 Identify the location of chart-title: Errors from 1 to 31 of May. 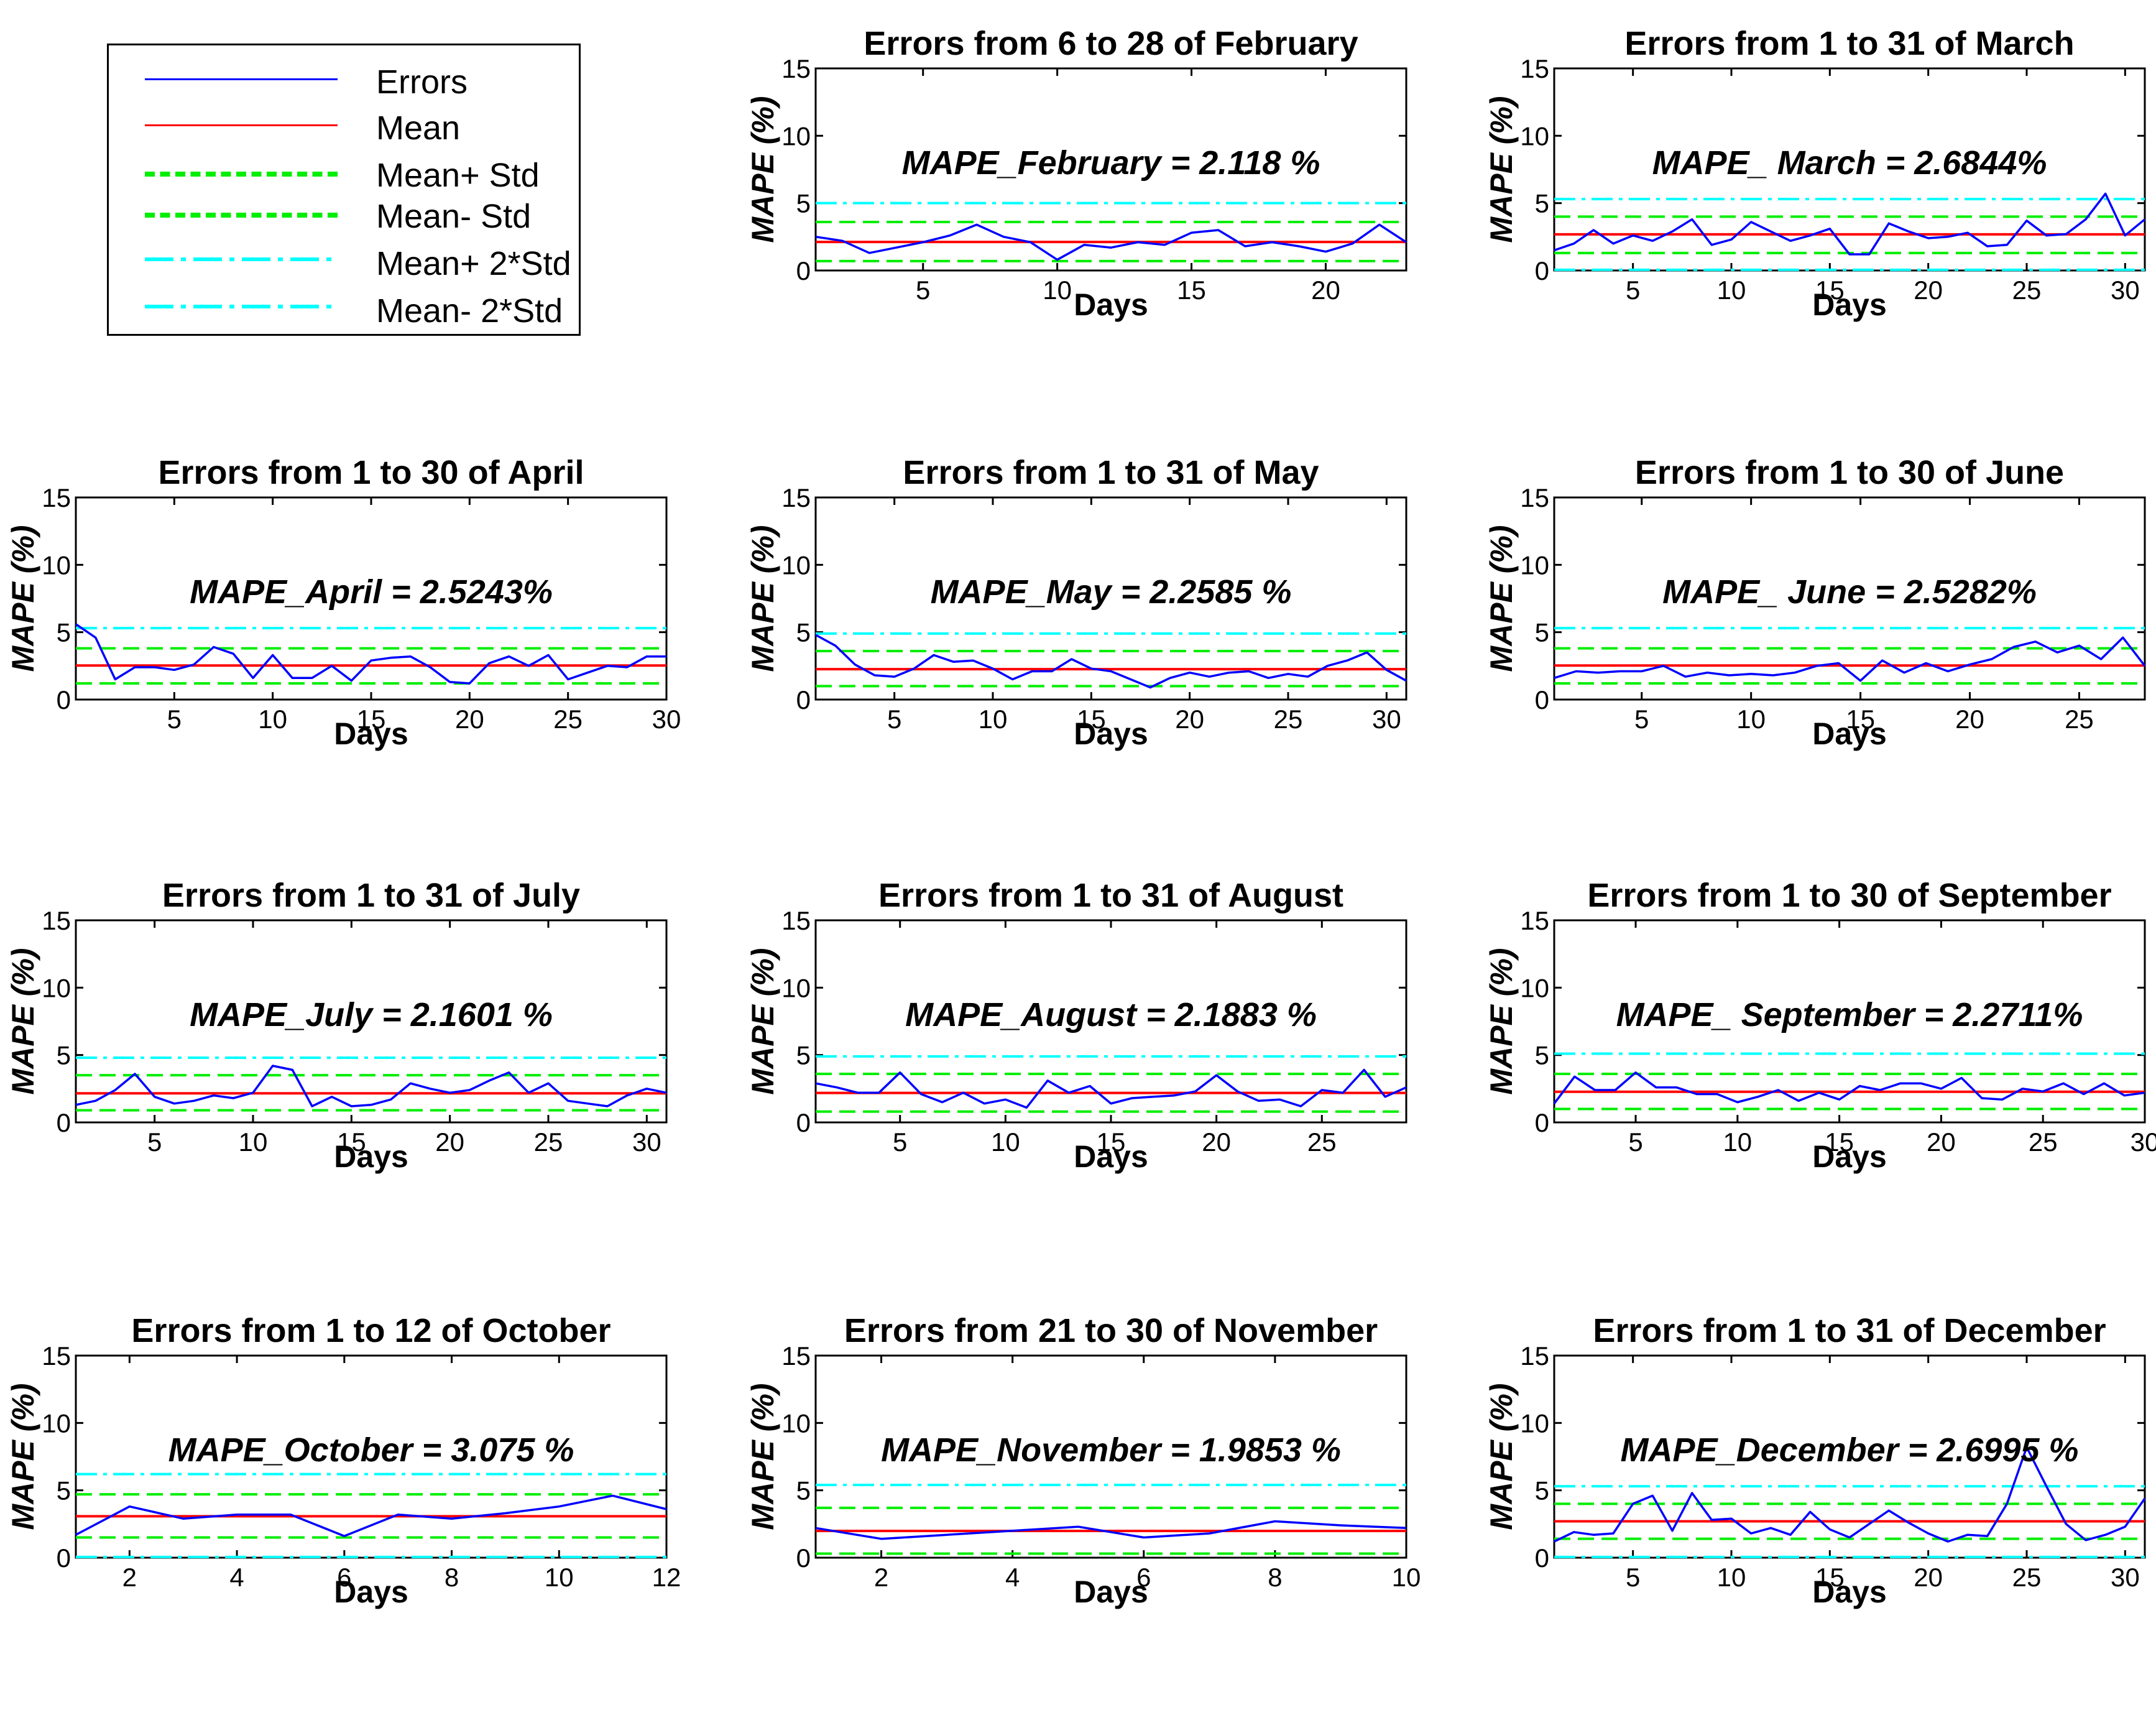
(1111, 473).